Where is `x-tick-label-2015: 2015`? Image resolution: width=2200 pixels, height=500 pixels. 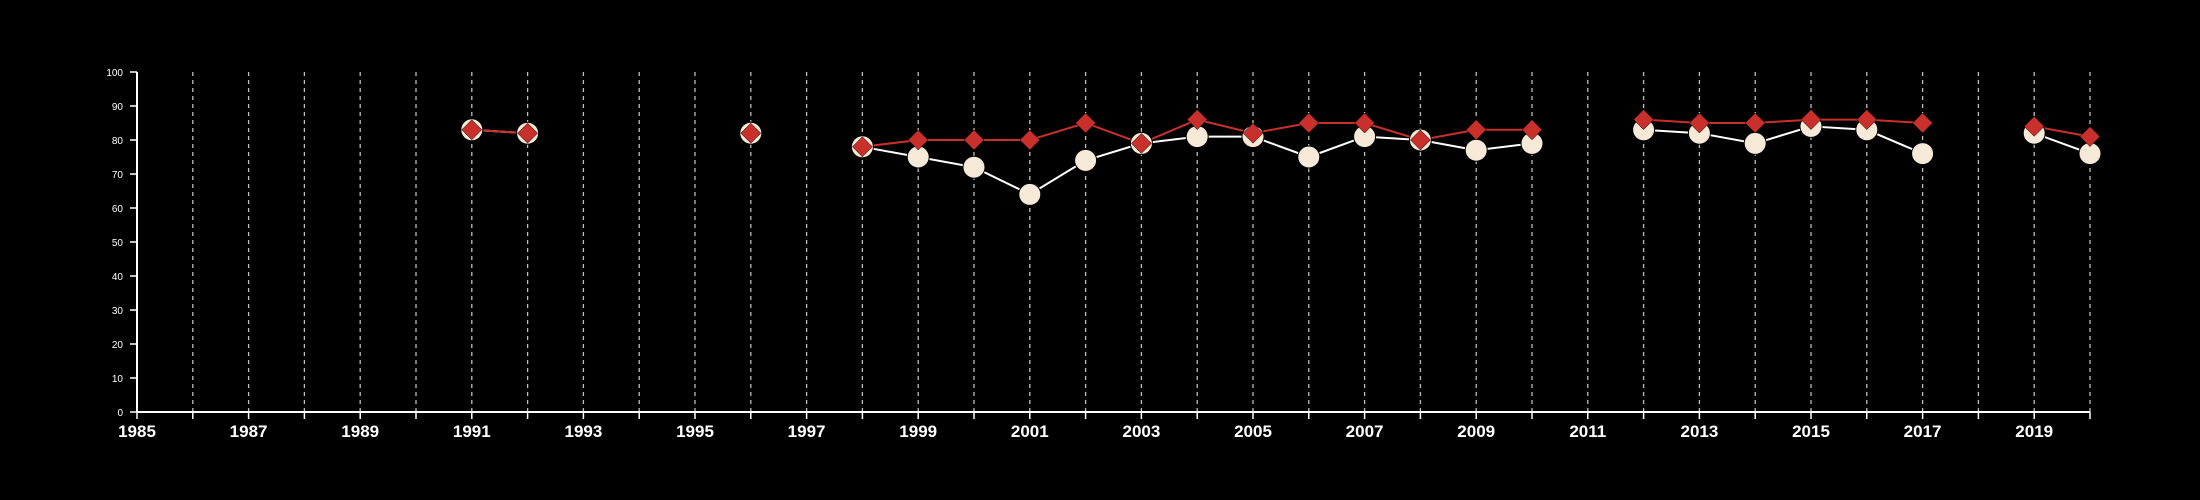 x-tick-label-2015: 2015 is located at coordinates (1811, 431).